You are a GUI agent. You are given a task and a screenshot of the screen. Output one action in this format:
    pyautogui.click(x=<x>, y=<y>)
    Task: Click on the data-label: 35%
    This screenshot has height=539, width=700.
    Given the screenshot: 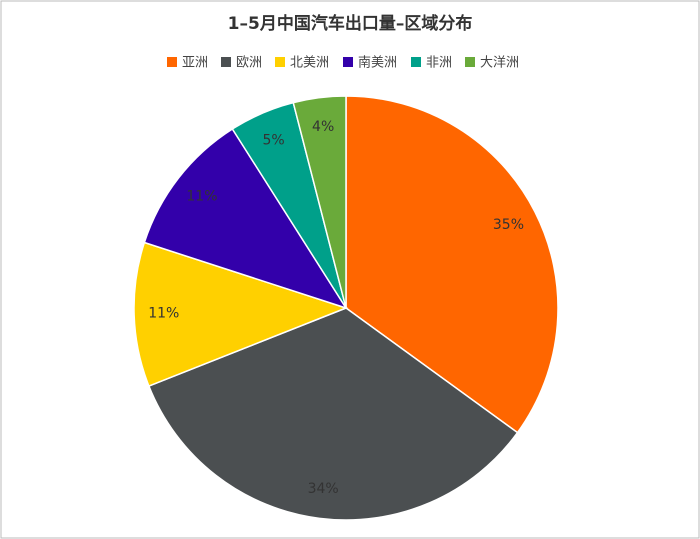 What is the action you would take?
    pyautogui.click(x=508, y=225)
    